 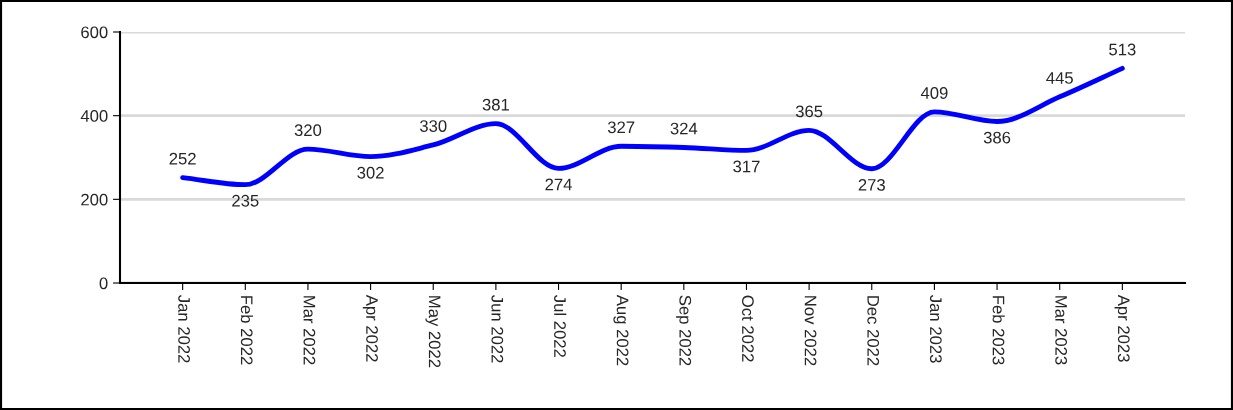 What do you see at coordinates (184, 329) in the screenshot?
I see `x-tick-label: Jan 2022` at bounding box center [184, 329].